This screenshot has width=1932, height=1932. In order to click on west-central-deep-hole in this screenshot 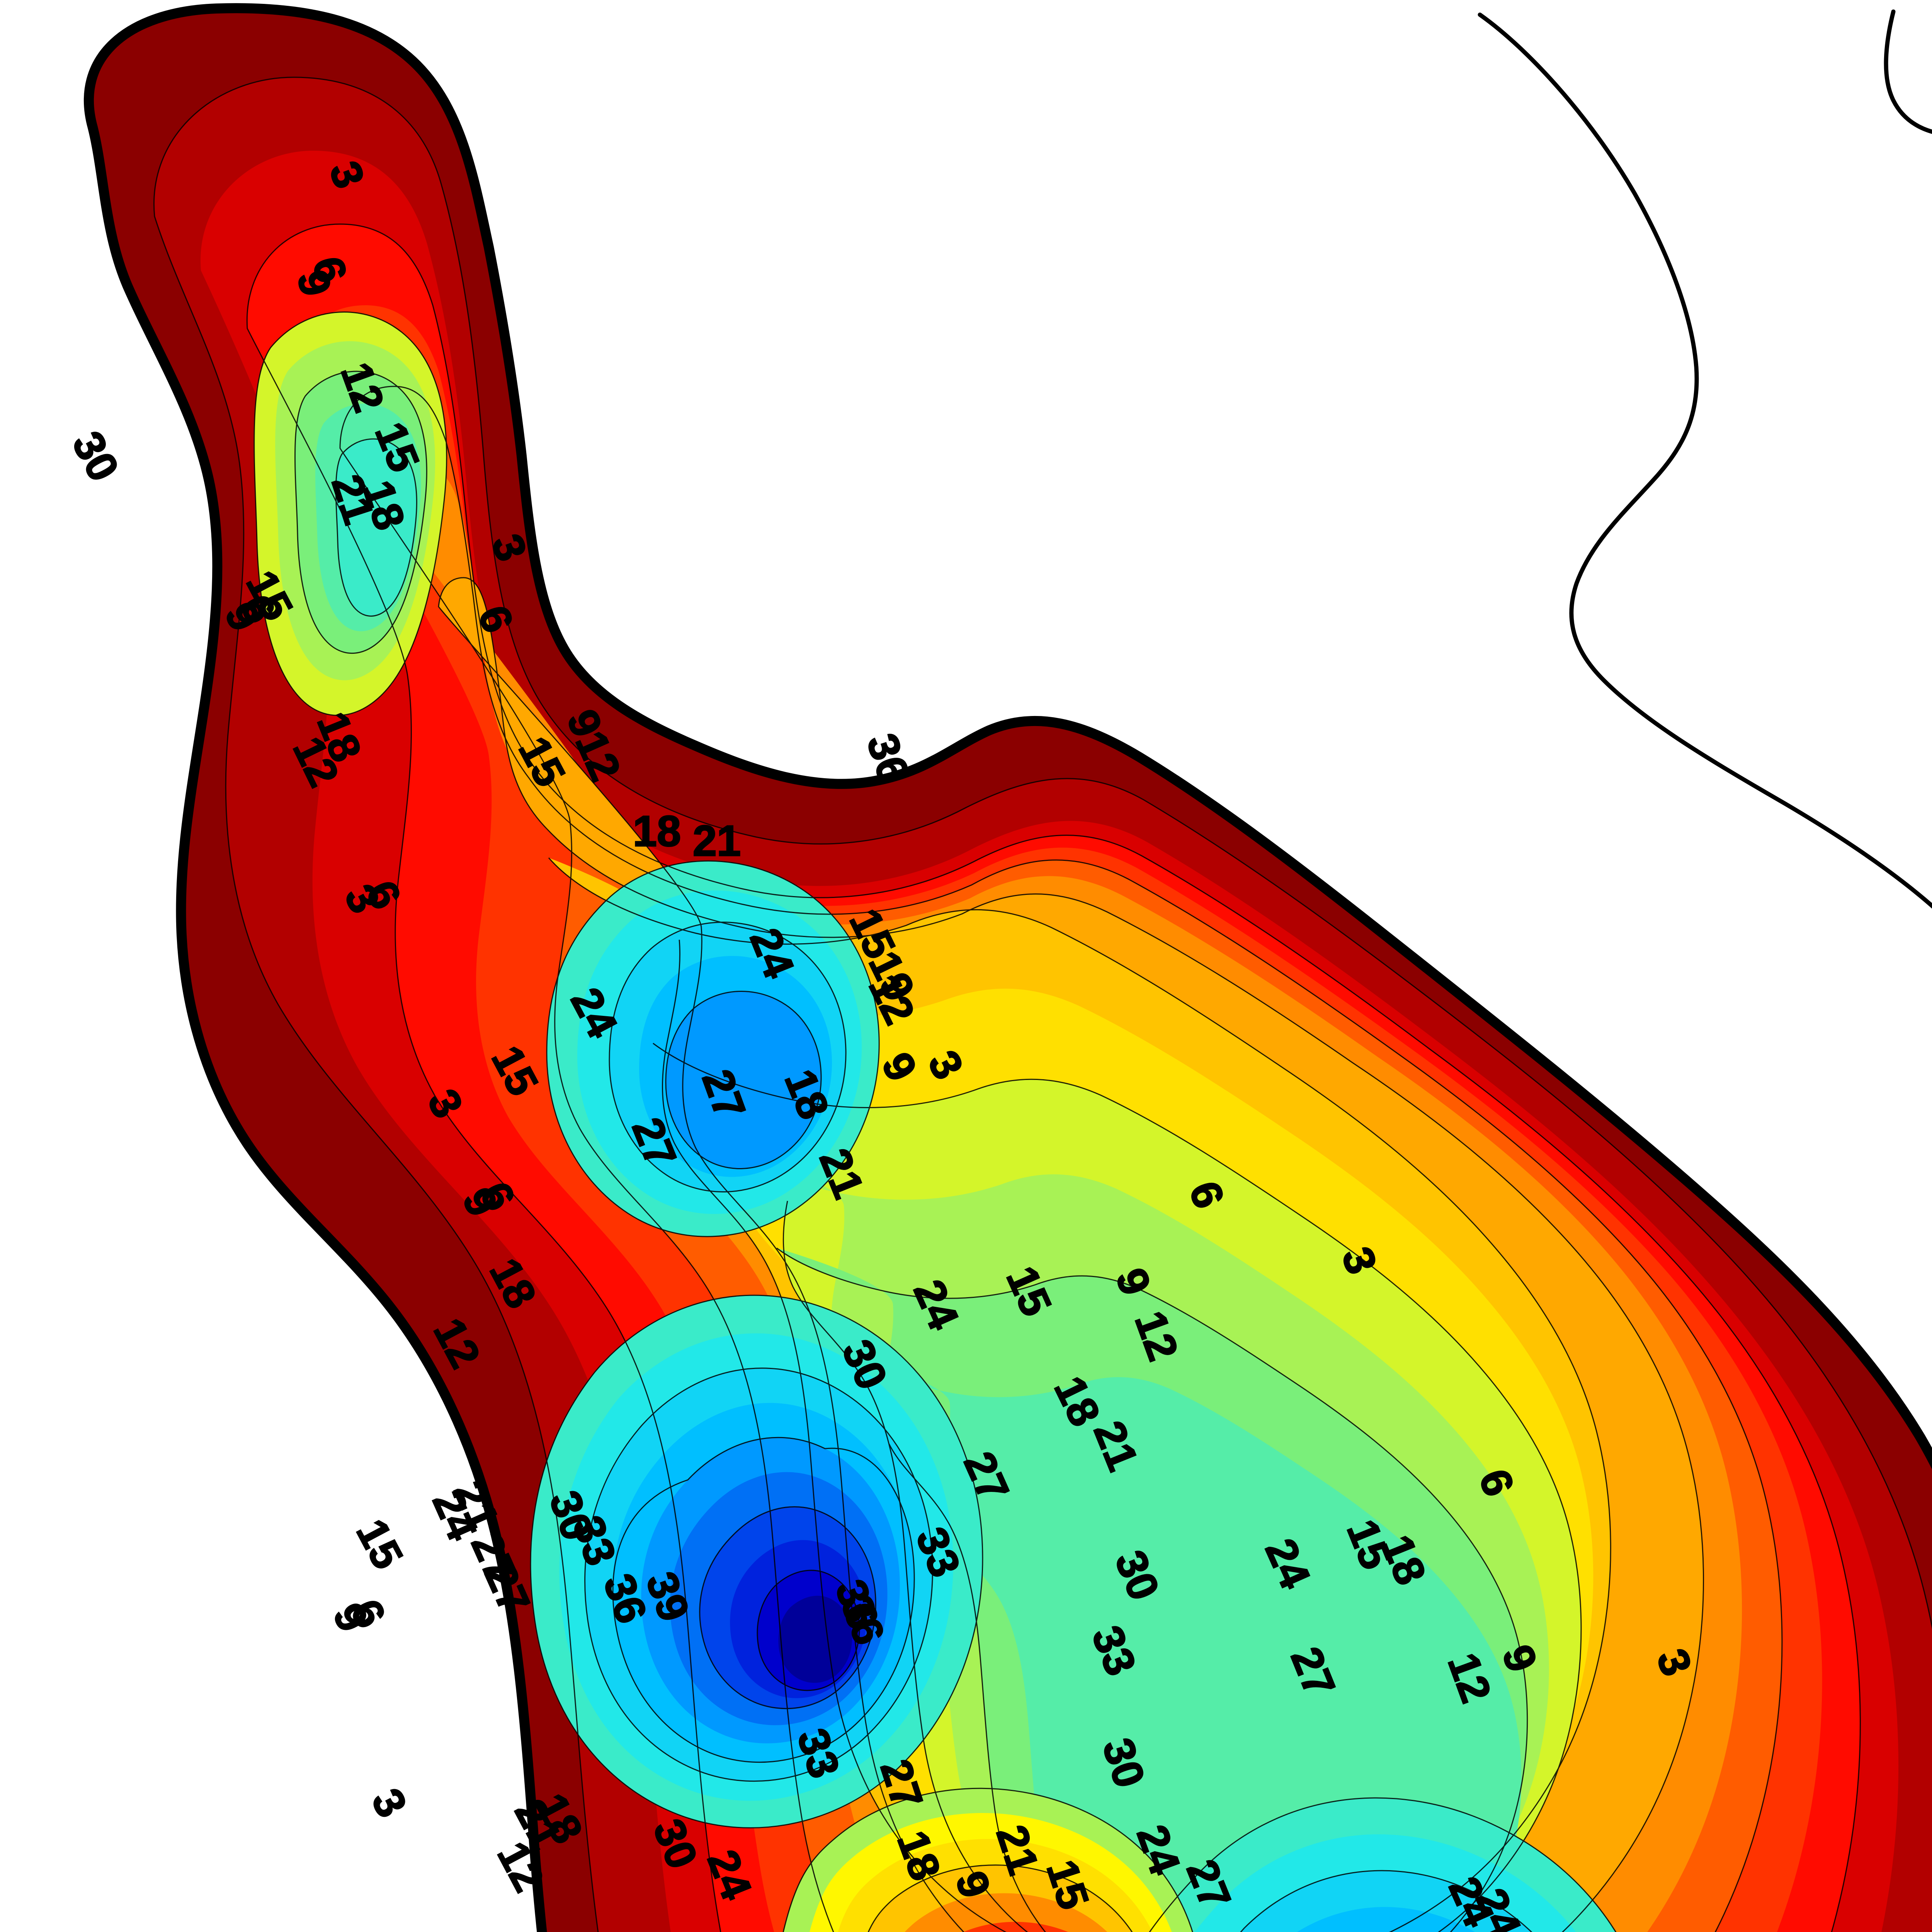, I will do `click(757, 1561)`.